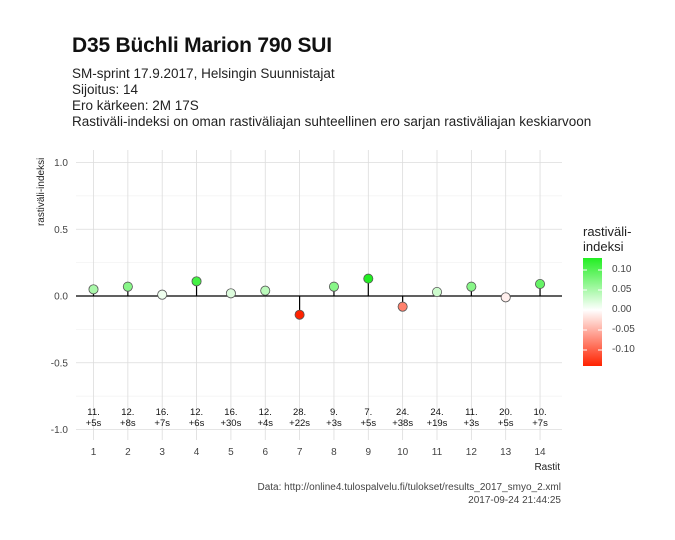 The width and height of the screenshot is (675, 540). What do you see at coordinates (403, 452) in the screenshot?
I see `x-tick-label: 10` at bounding box center [403, 452].